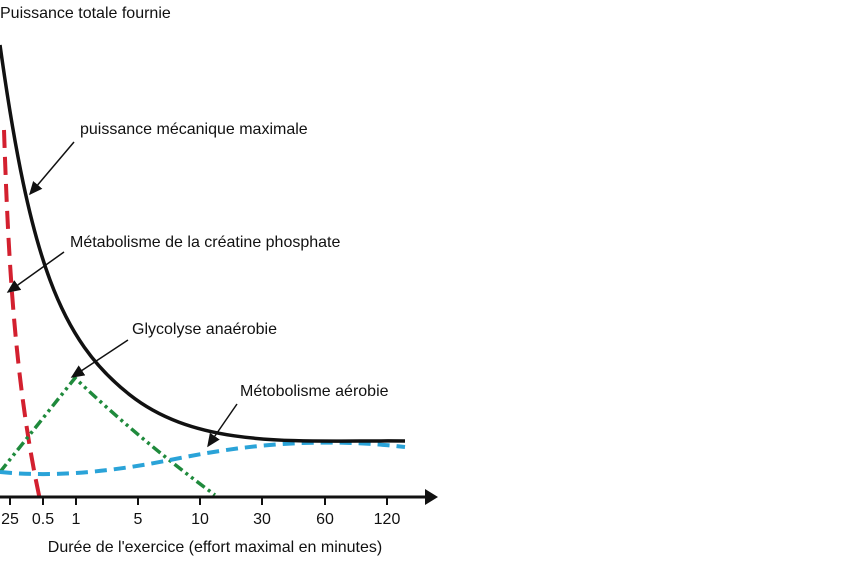 The width and height of the screenshot is (848, 565). What do you see at coordinates (204, 329) in the screenshot?
I see `annotation: Glycolyse anaérobie` at bounding box center [204, 329].